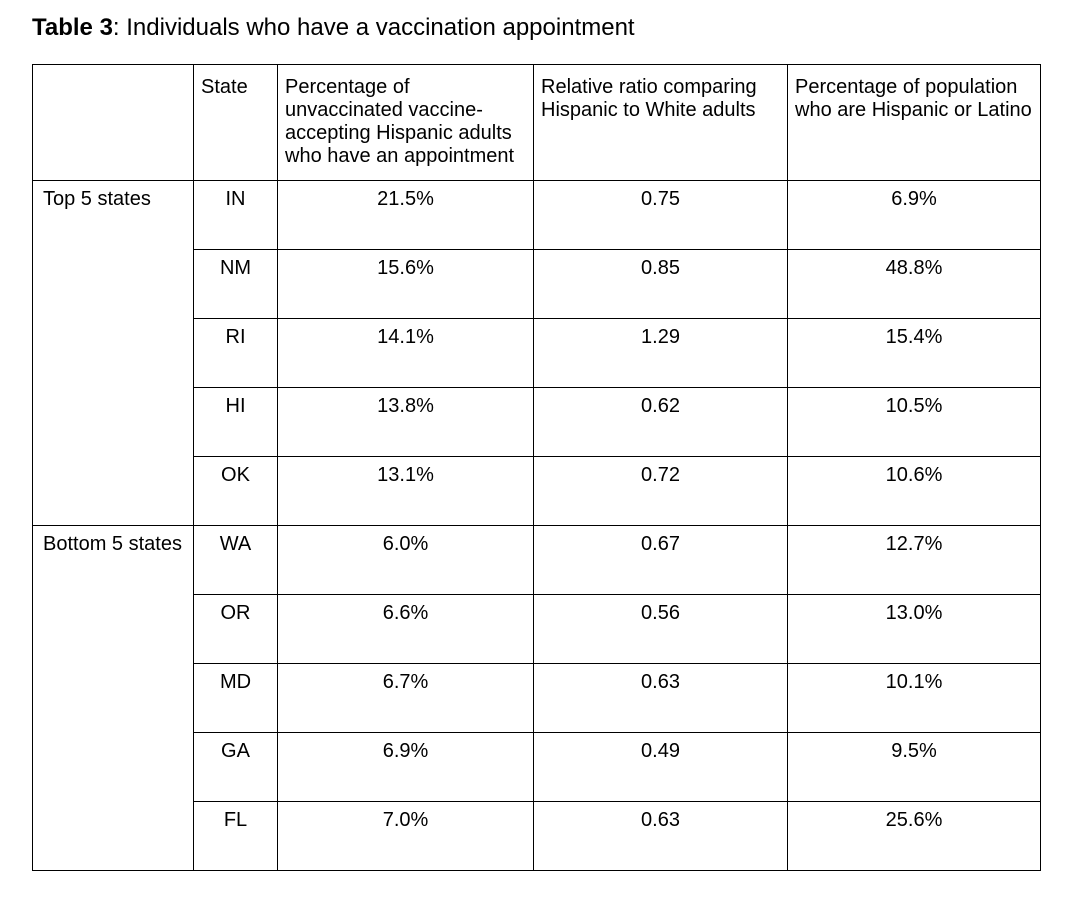  I want to click on pct-appointment-cell: 6.0%, so click(405, 560).